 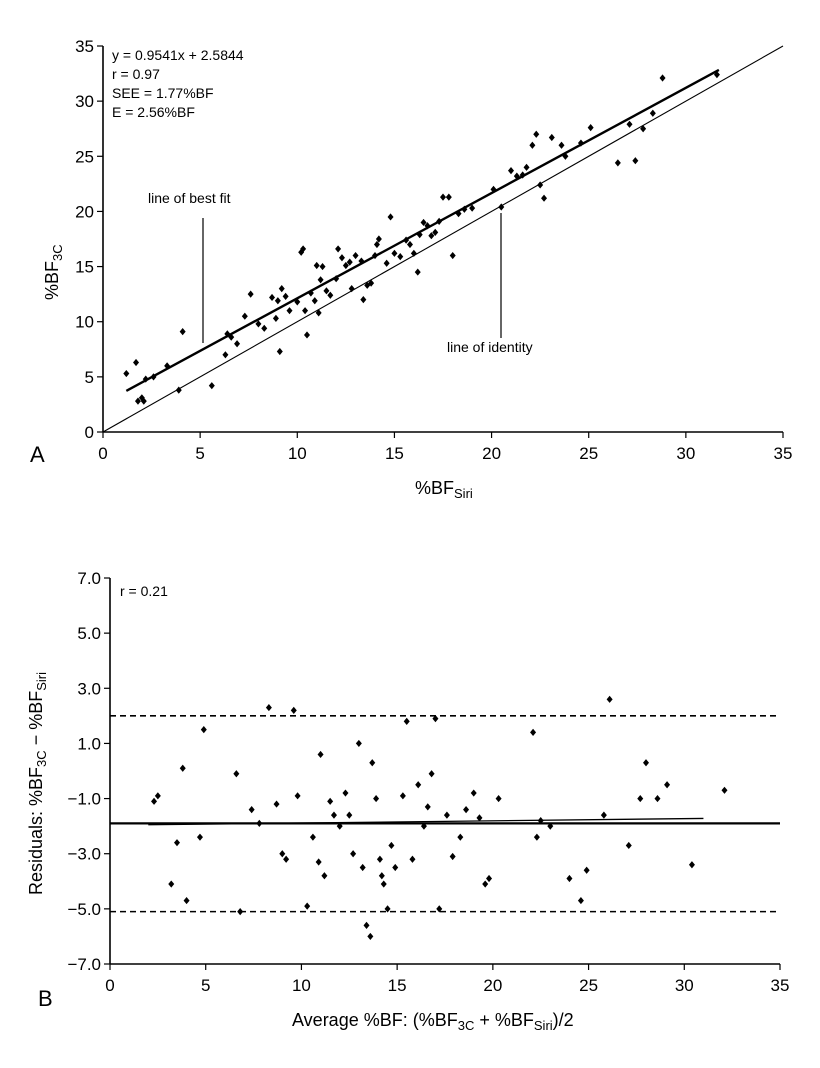 What do you see at coordinates (84, 156) in the screenshot?
I see `panel-a-y-tick-label: 25` at bounding box center [84, 156].